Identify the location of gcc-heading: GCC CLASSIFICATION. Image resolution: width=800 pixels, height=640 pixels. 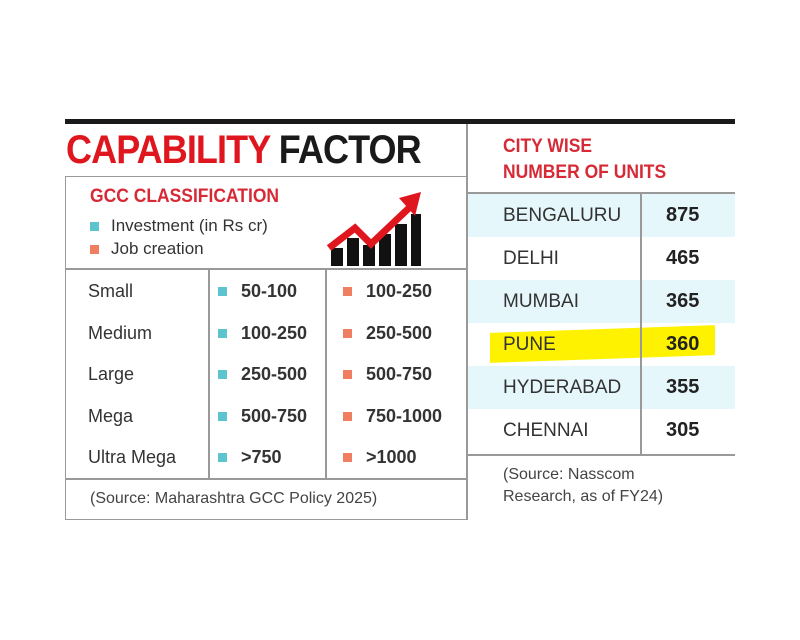
(185, 196).